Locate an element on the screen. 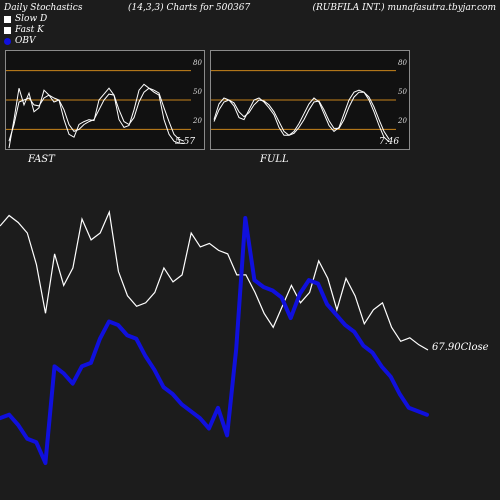  fast-panel-label: FAST is located at coordinates (41, 159).